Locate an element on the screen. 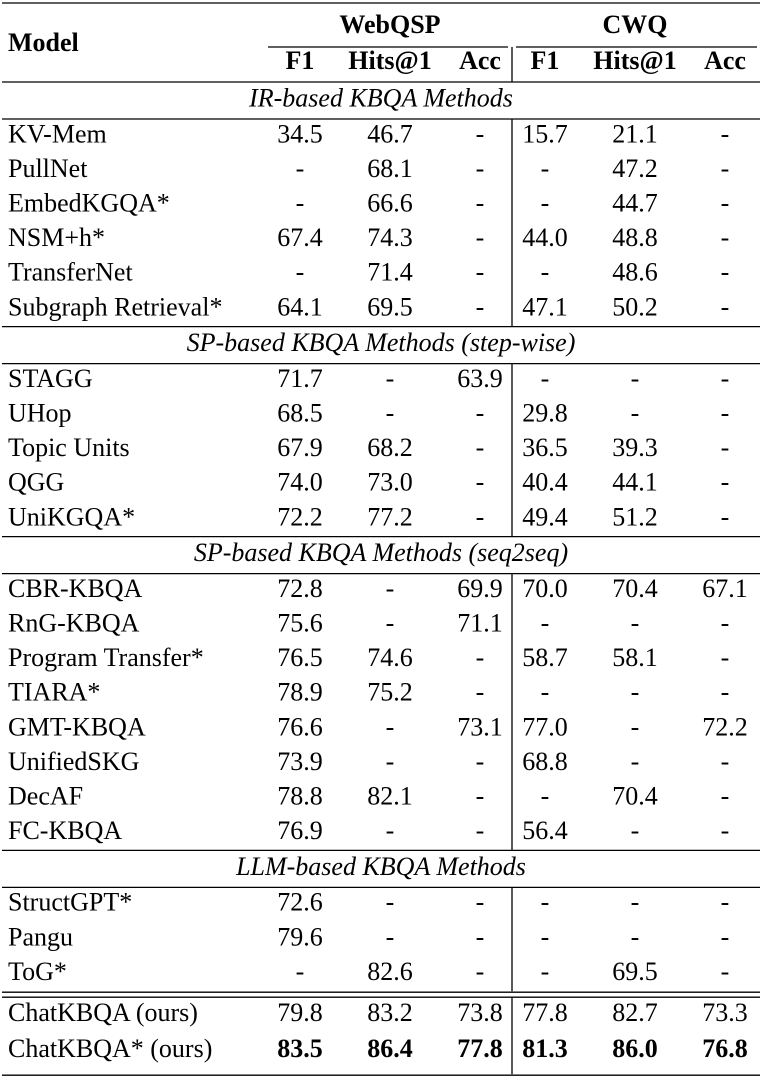 The width and height of the screenshot is (762, 1085). model-name: ChatKBQA (ours) is located at coordinates (103, 1012).